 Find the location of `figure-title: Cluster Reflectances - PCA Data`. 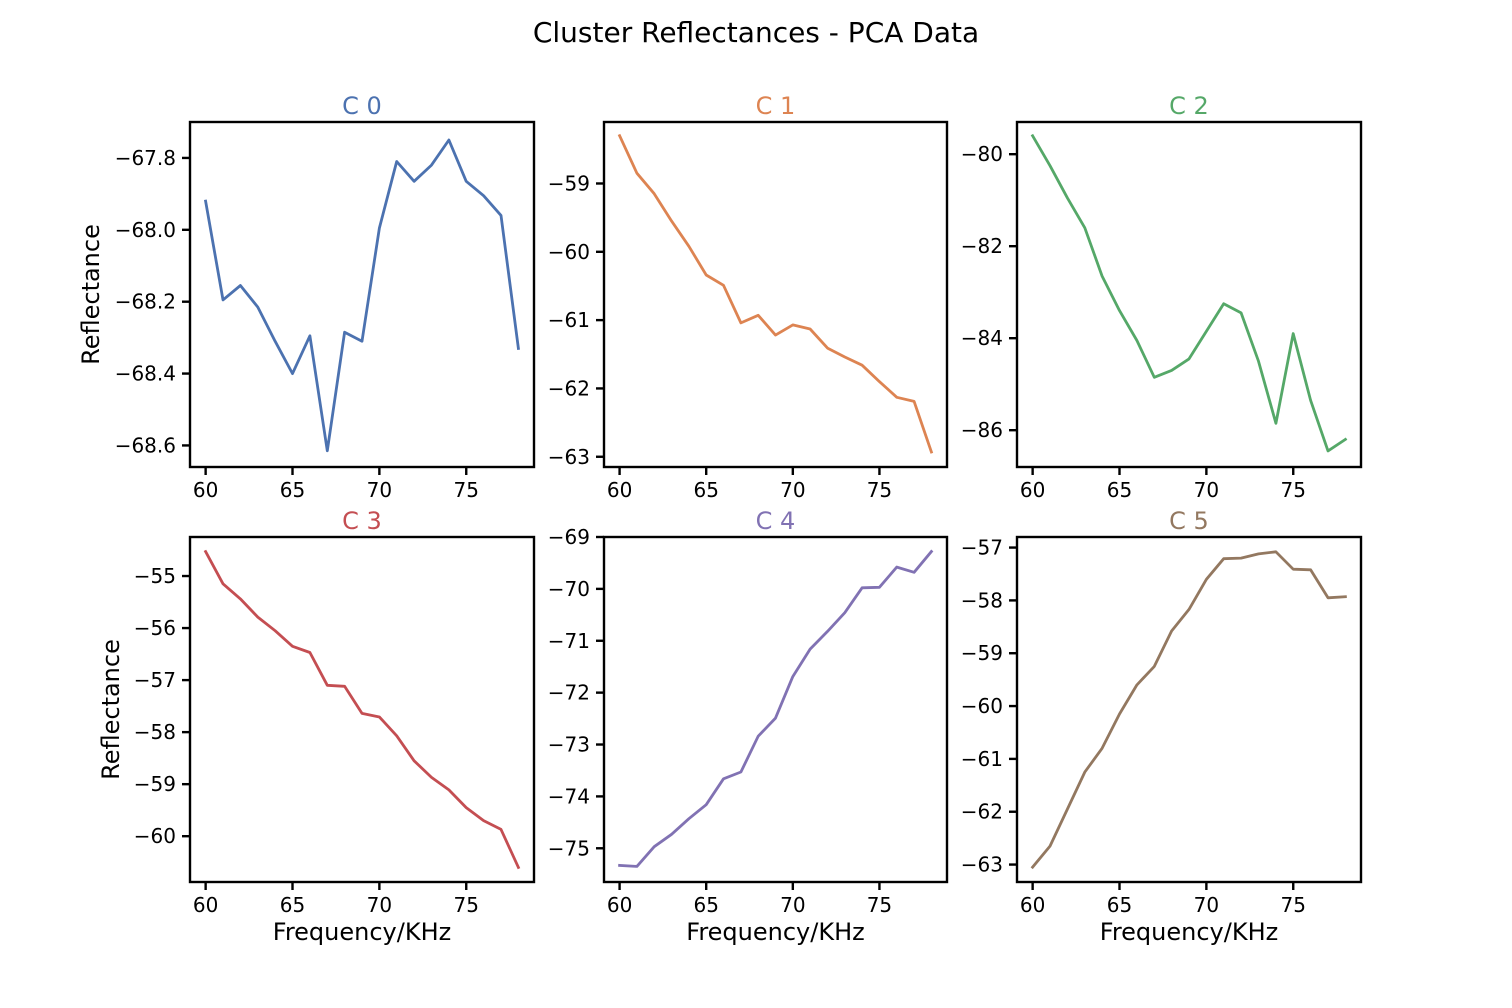

figure-title: Cluster Reflectances - PCA Data is located at coordinates (756, 32).